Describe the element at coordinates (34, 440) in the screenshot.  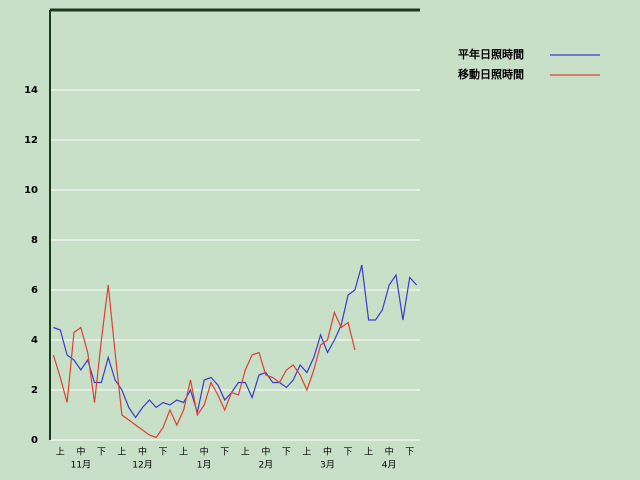
I see `y-tick-label: 0` at that location.